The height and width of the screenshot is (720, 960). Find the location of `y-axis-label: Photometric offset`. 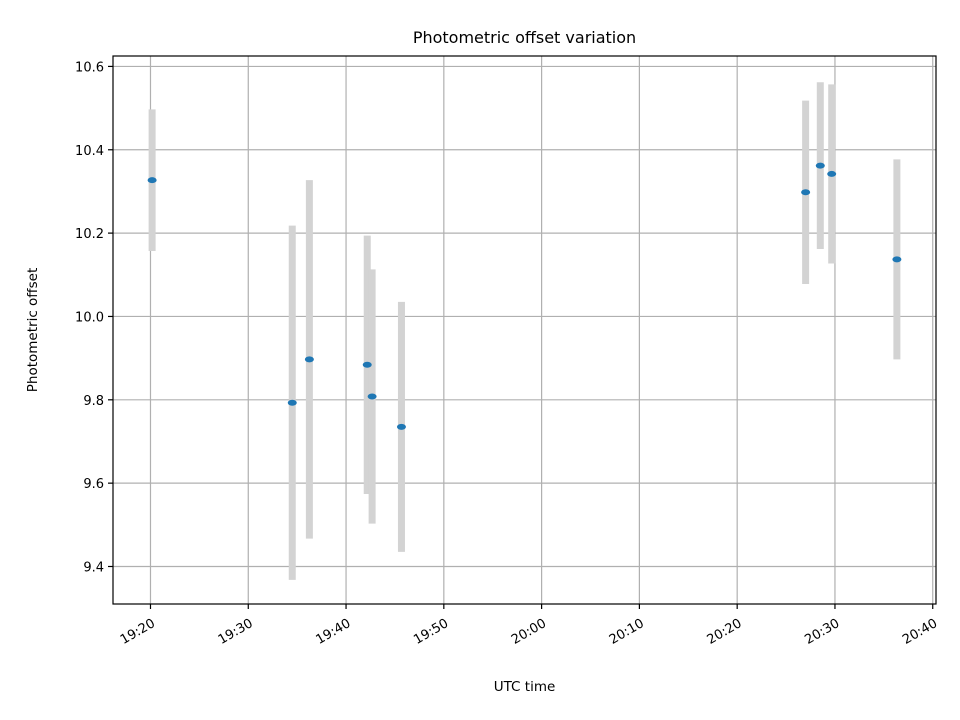

y-axis-label: Photometric offset is located at coordinates (33, 330).